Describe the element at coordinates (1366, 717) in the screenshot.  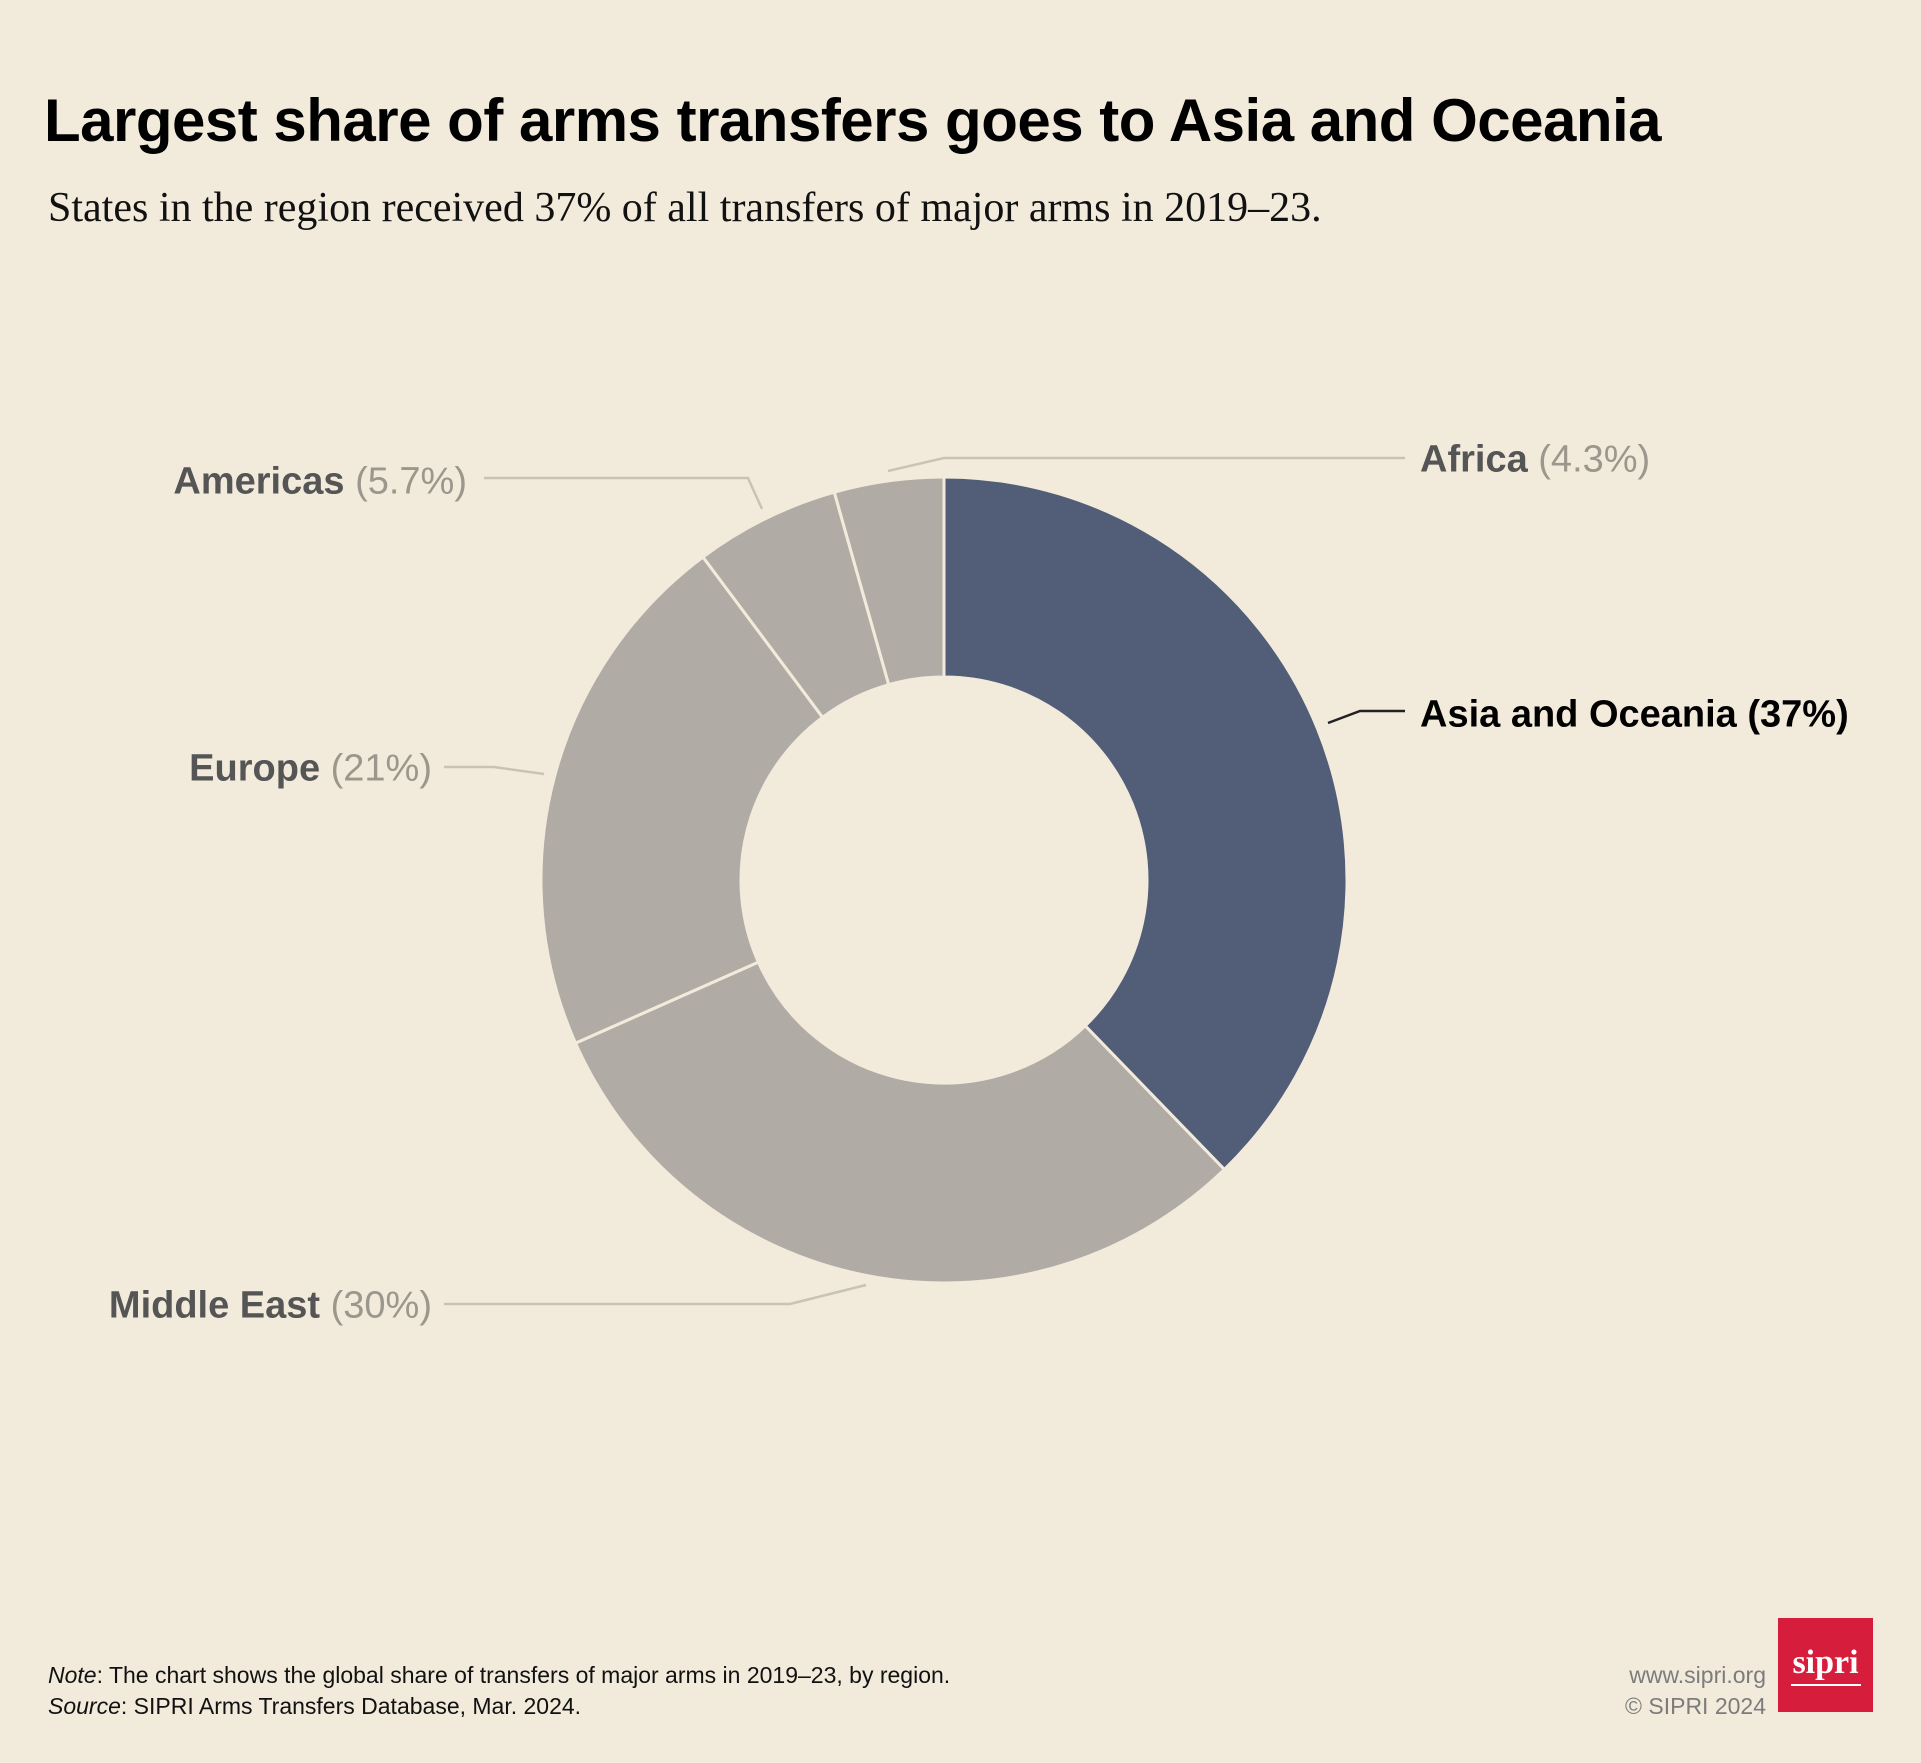
I see `leader-line-asia-and-oceania` at that location.